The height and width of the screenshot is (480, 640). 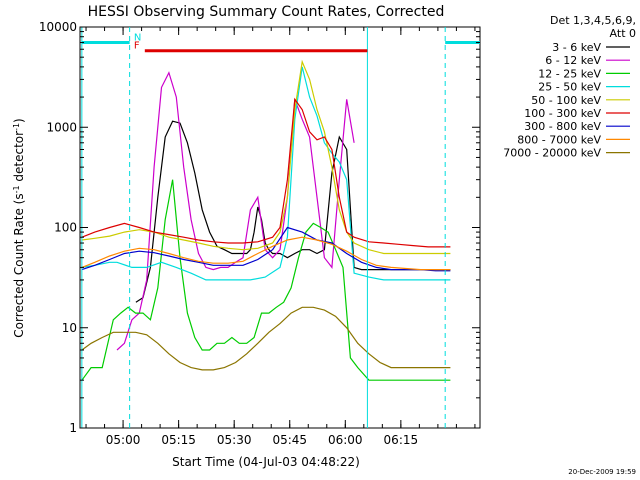 I want to click on legend-label: 6 - 12 keV, so click(x=573, y=60).